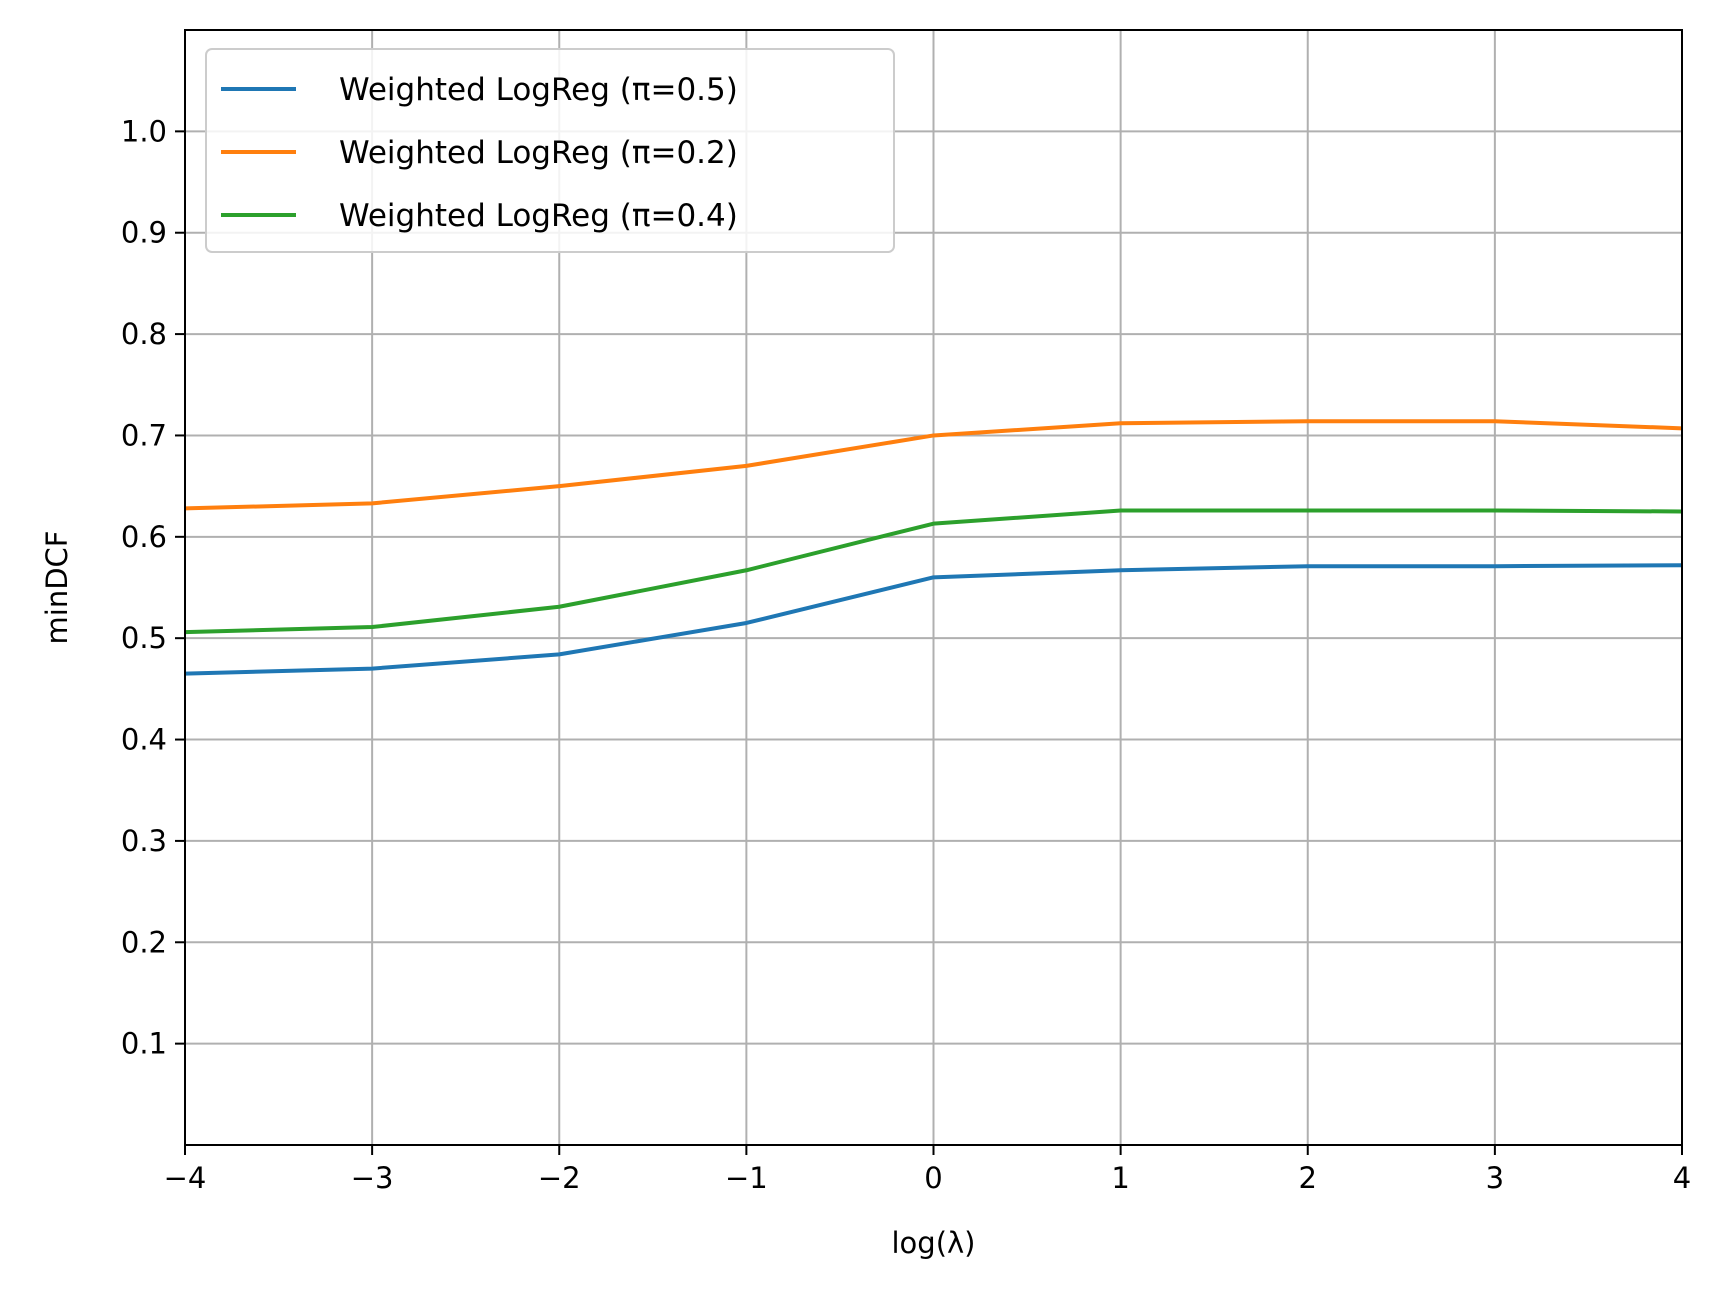 The height and width of the screenshot is (1298, 1715). Describe the element at coordinates (746, 1178) in the screenshot. I see `x-tick-label: −1` at that location.